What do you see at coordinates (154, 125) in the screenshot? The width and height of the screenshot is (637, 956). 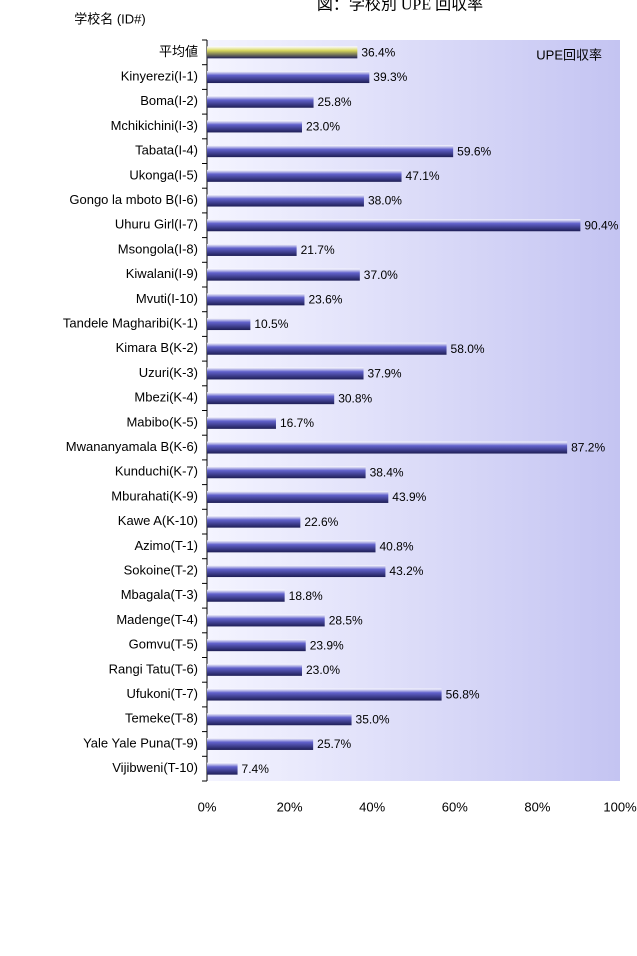 I see `y-tick-label: Mchikichini(I-3)` at bounding box center [154, 125].